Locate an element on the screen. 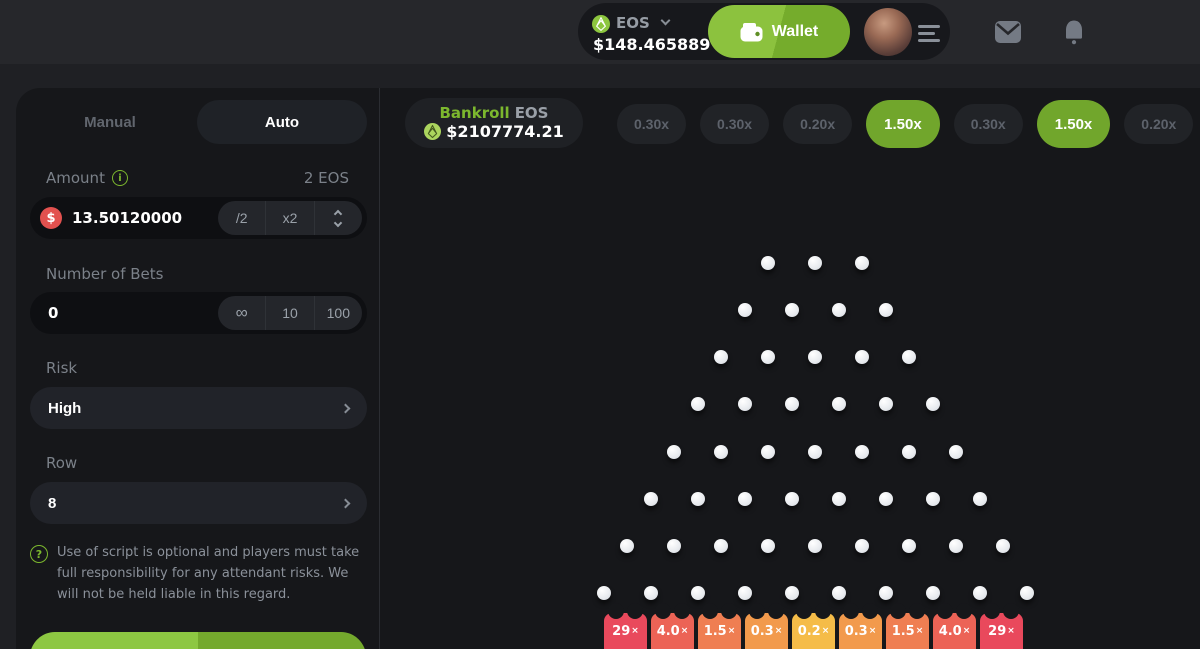 The image size is (1200, 649). risk-label: Risk is located at coordinates (62, 368).